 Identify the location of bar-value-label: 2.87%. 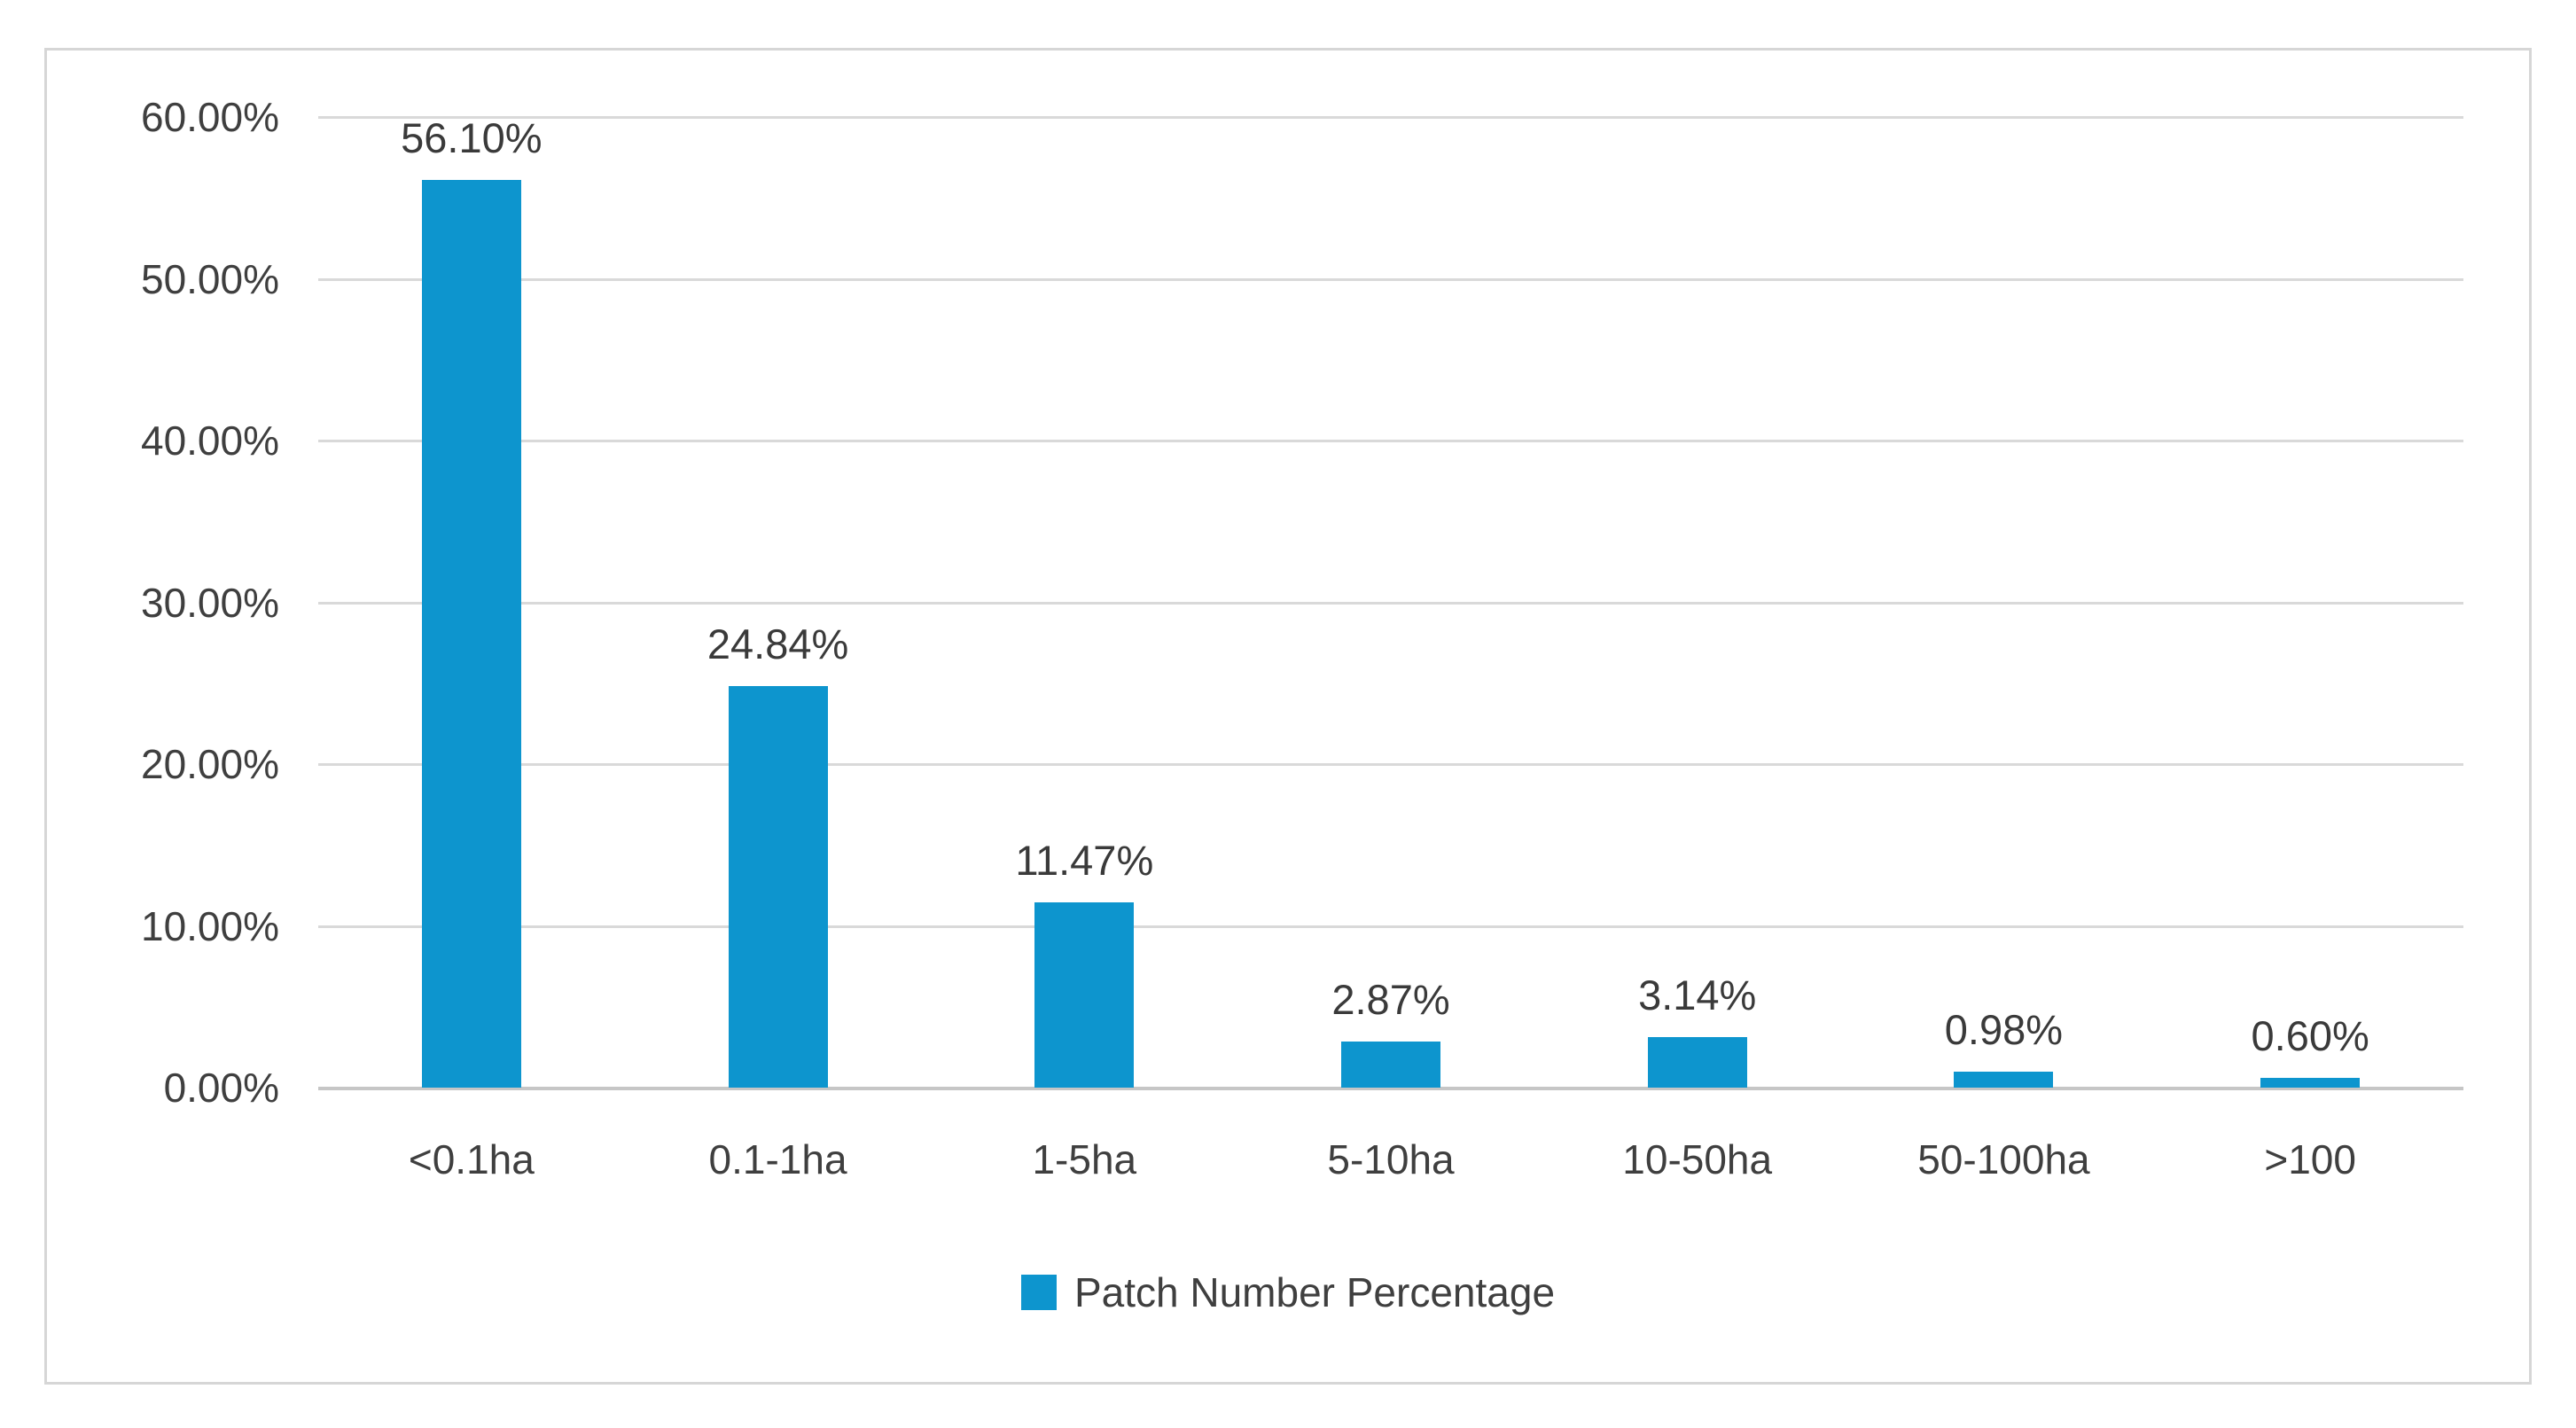
(1390, 999).